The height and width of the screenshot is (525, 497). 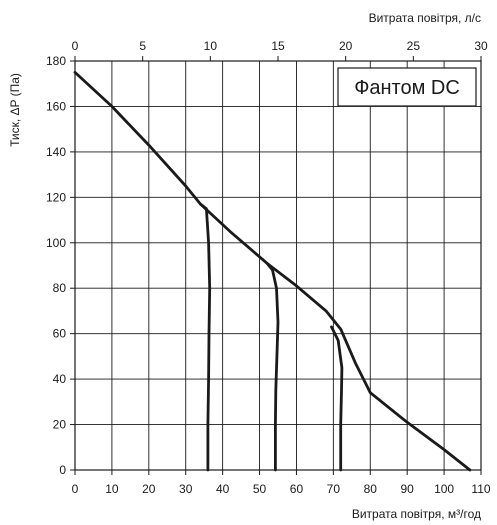 What do you see at coordinates (112, 489) in the screenshot?
I see `x-tick-label: 10` at bounding box center [112, 489].